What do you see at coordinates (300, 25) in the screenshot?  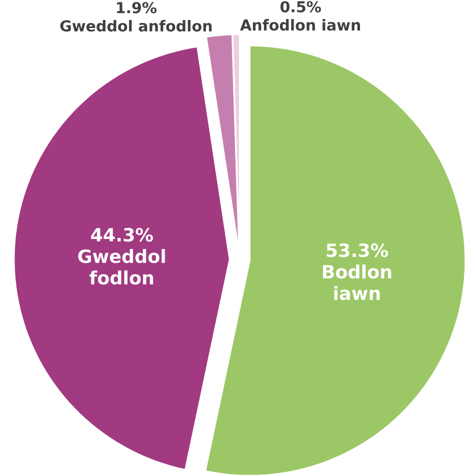 I see `slice-label: Anfodlon iawn` at bounding box center [300, 25].